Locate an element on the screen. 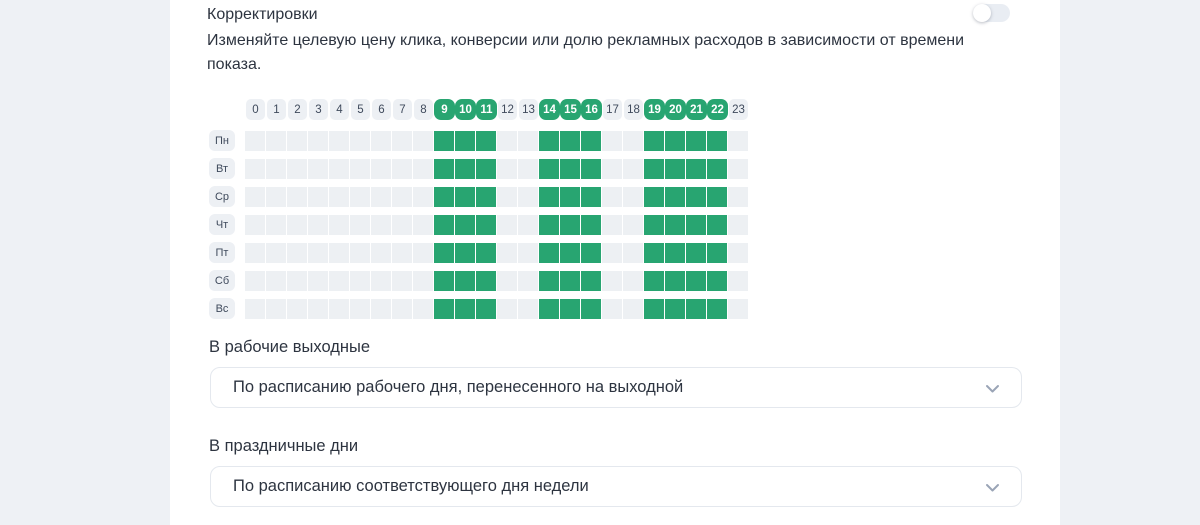  schedule-cell-Вт-21 is located at coordinates (696, 168).